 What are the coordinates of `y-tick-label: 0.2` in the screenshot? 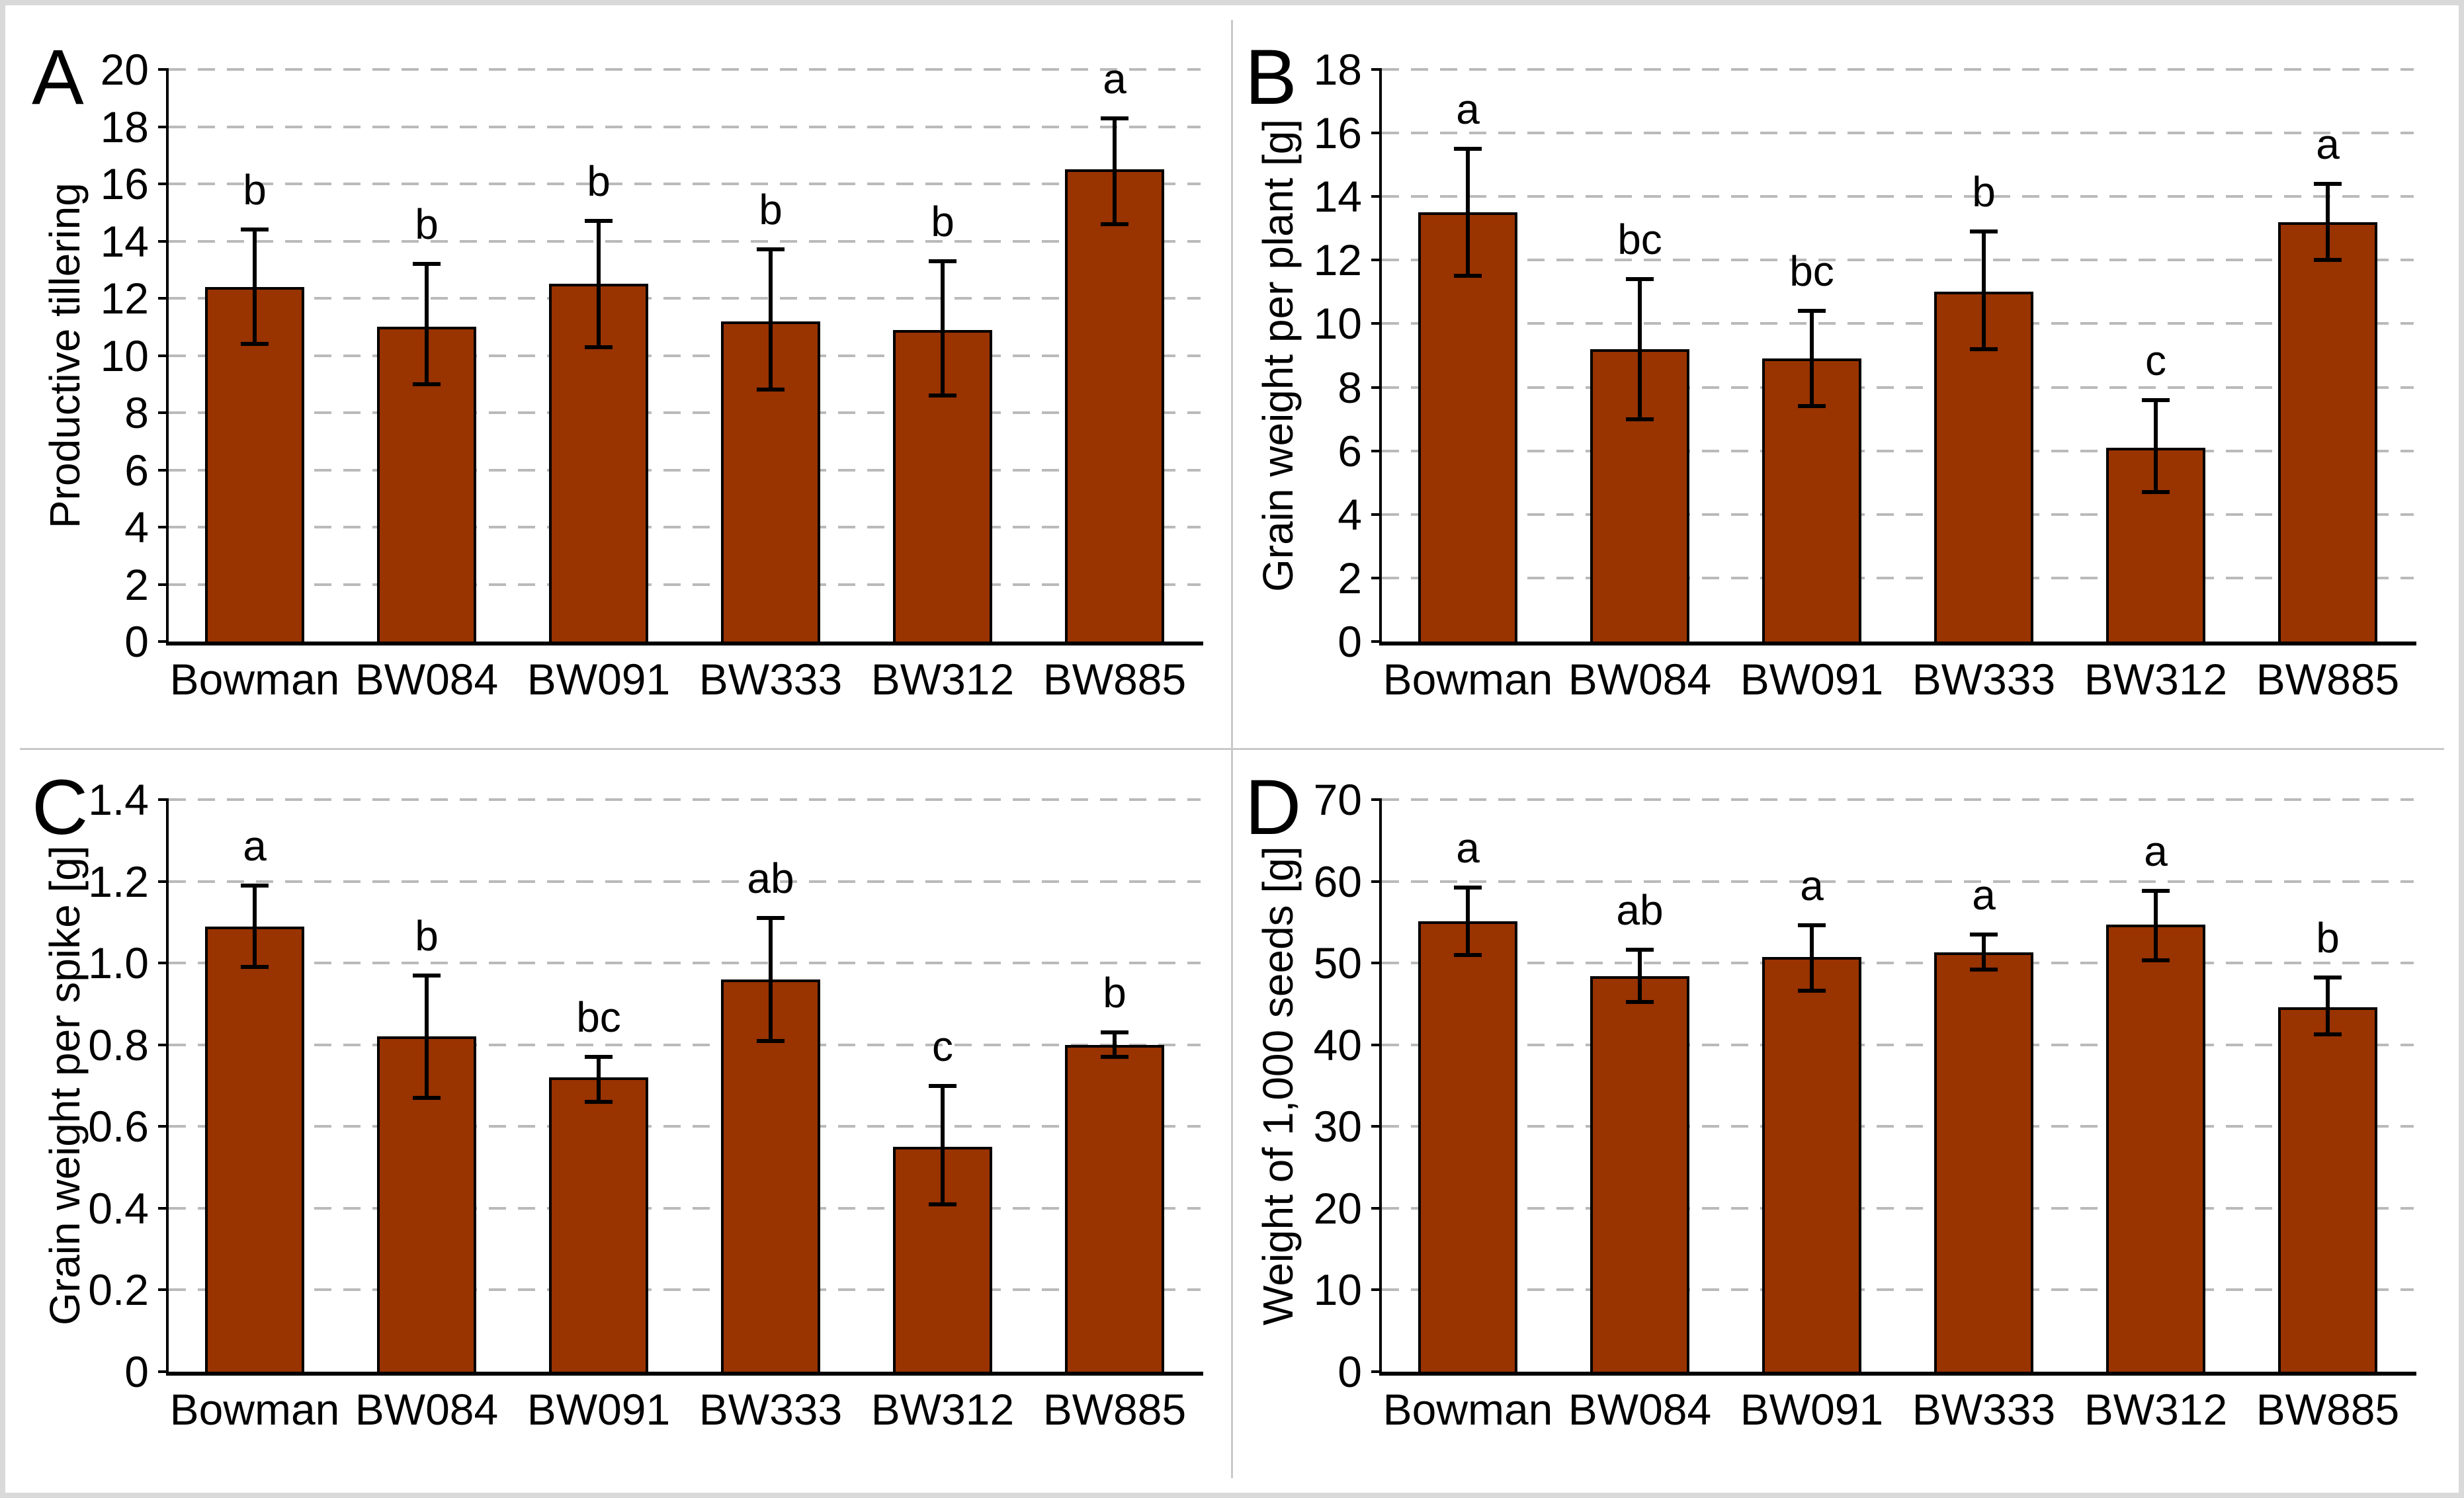 It's located at (118, 1290).